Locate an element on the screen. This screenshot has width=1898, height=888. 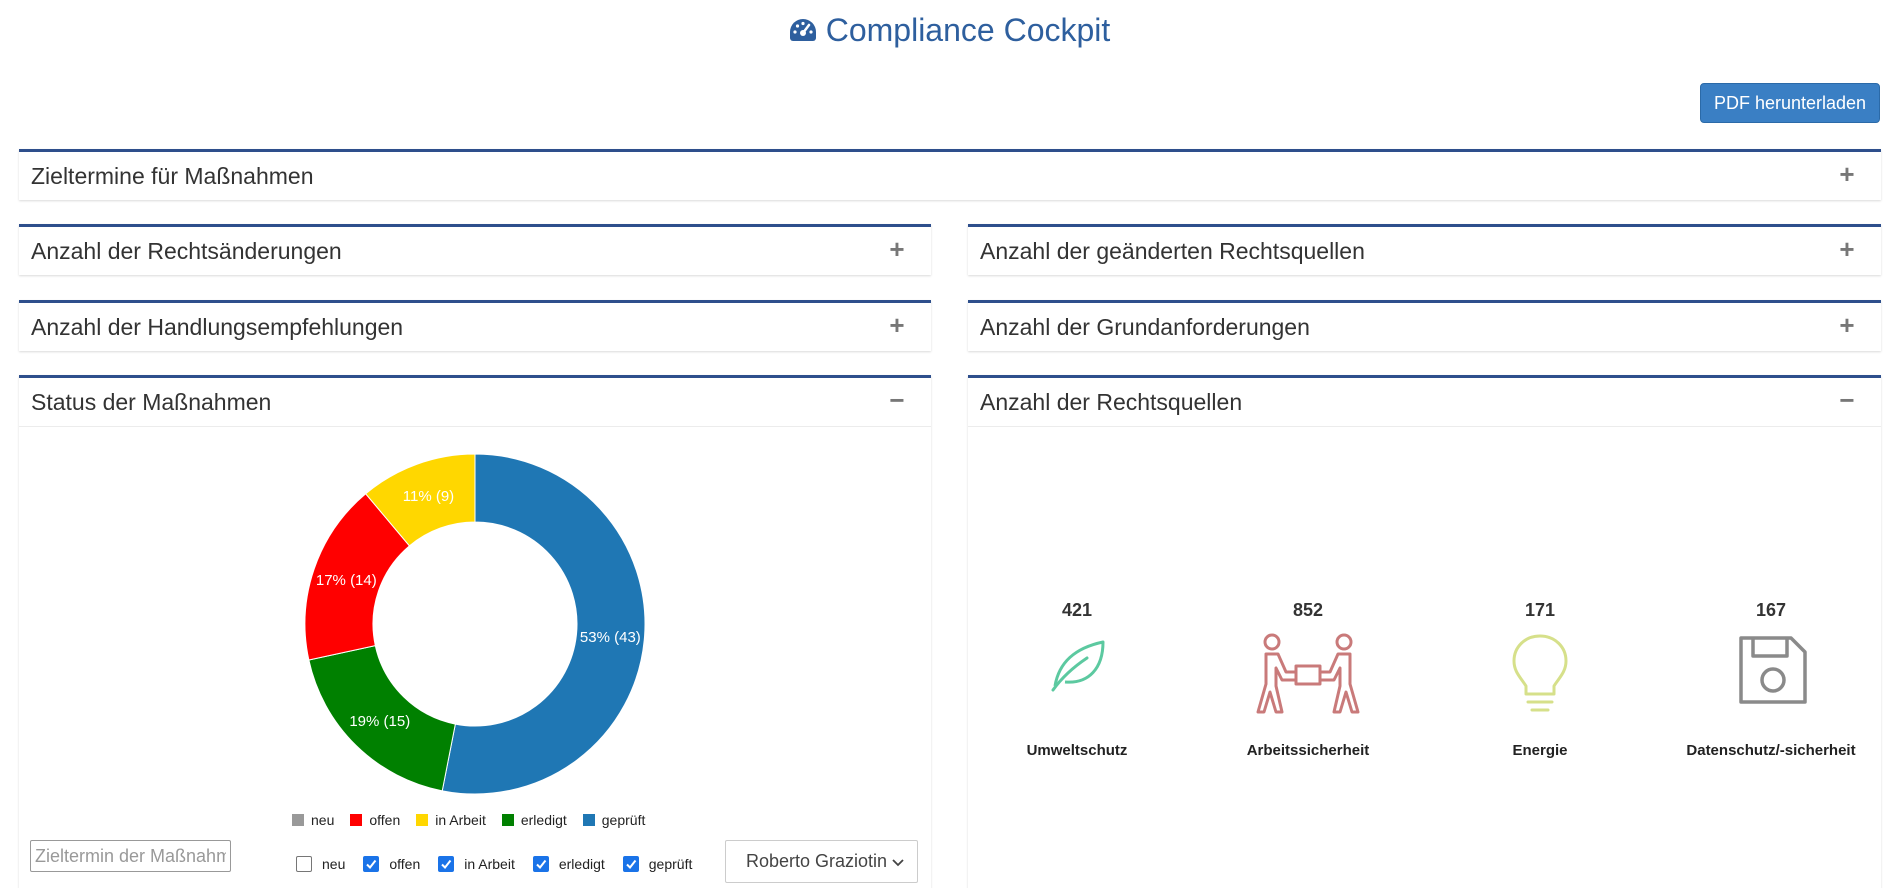
legend-label: geprüft is located at coordinates (623, 820).